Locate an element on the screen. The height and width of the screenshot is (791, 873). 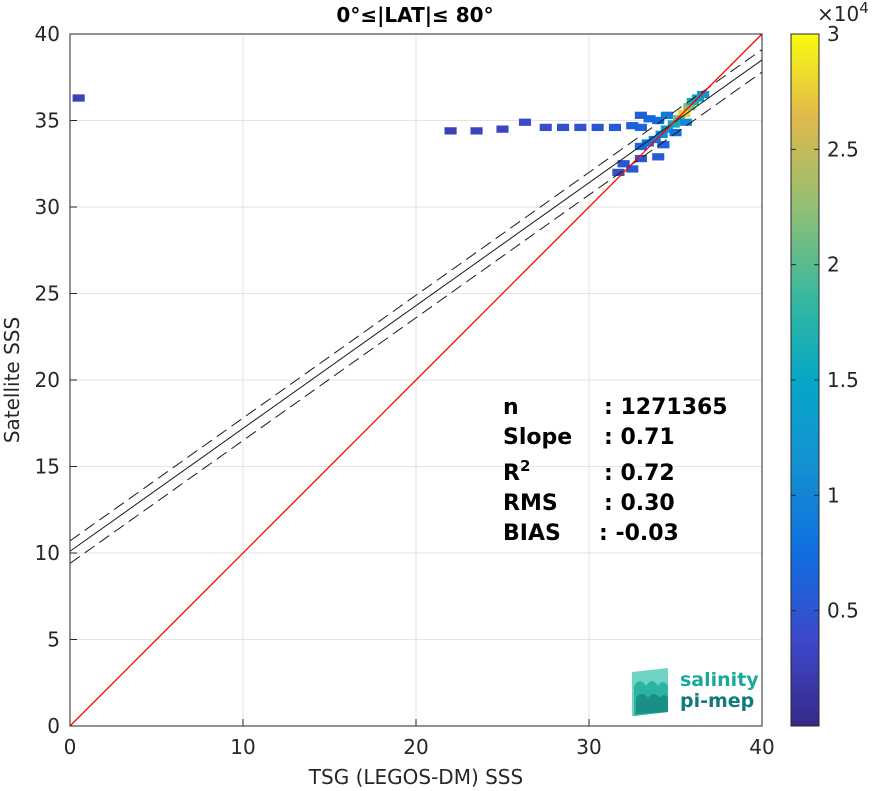
chart-title: 0°≤|LAT|≤ 80° is located at coordinates (414, 15).